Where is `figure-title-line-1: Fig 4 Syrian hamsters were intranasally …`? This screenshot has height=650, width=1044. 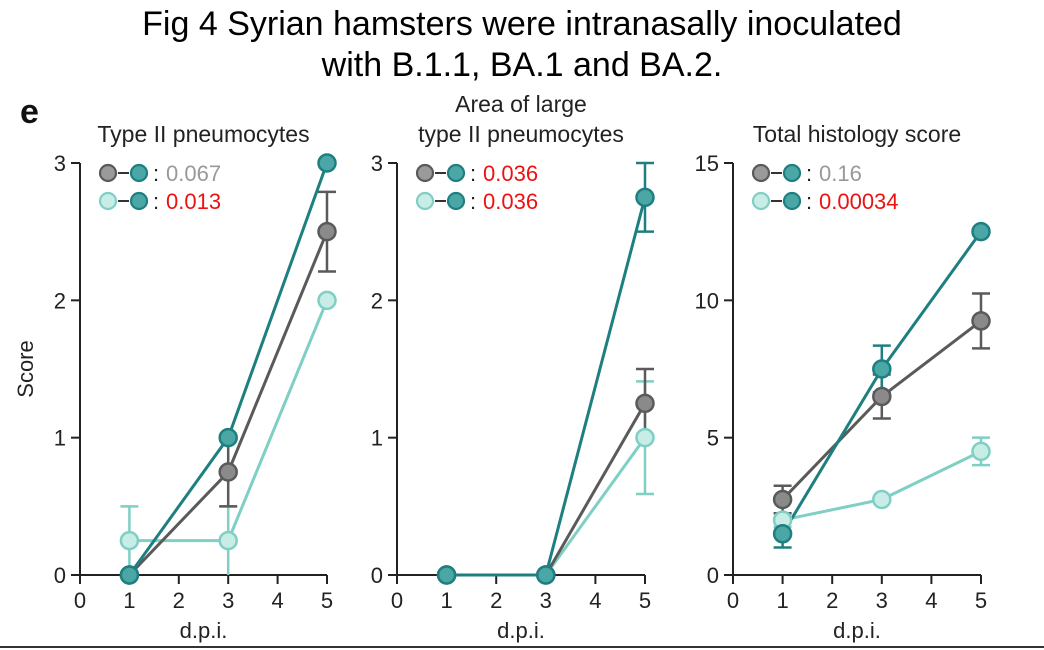
figure-title-line-1: Fig 4 Syrian hamsters were intranasally … is located at coordinates (522, 24).